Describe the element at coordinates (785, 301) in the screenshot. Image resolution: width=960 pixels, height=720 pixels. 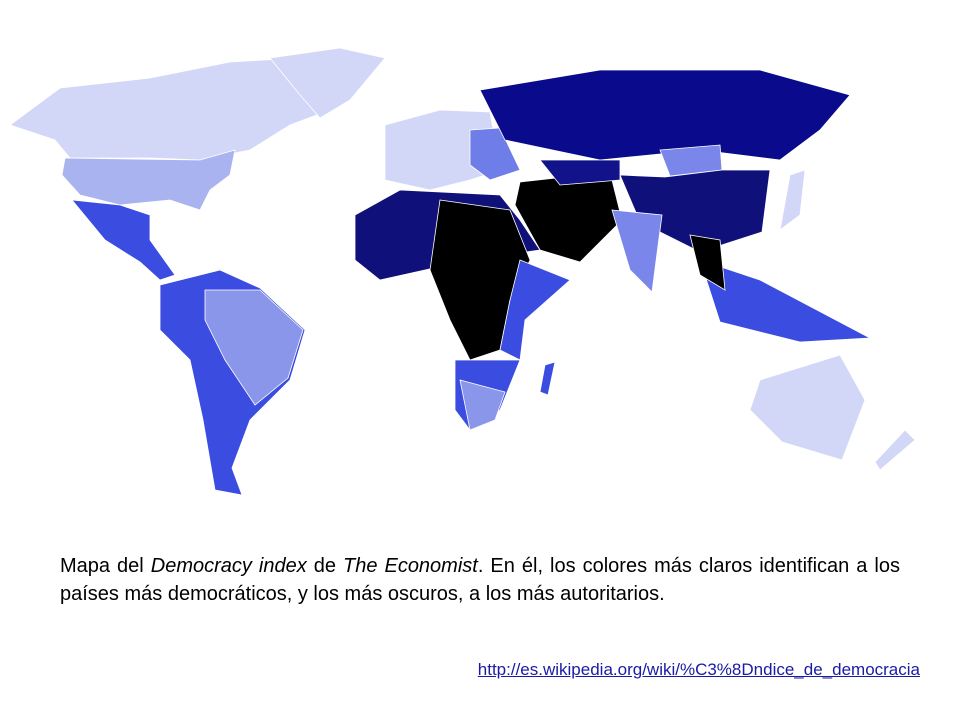
I see `southeast-asia` at that location.